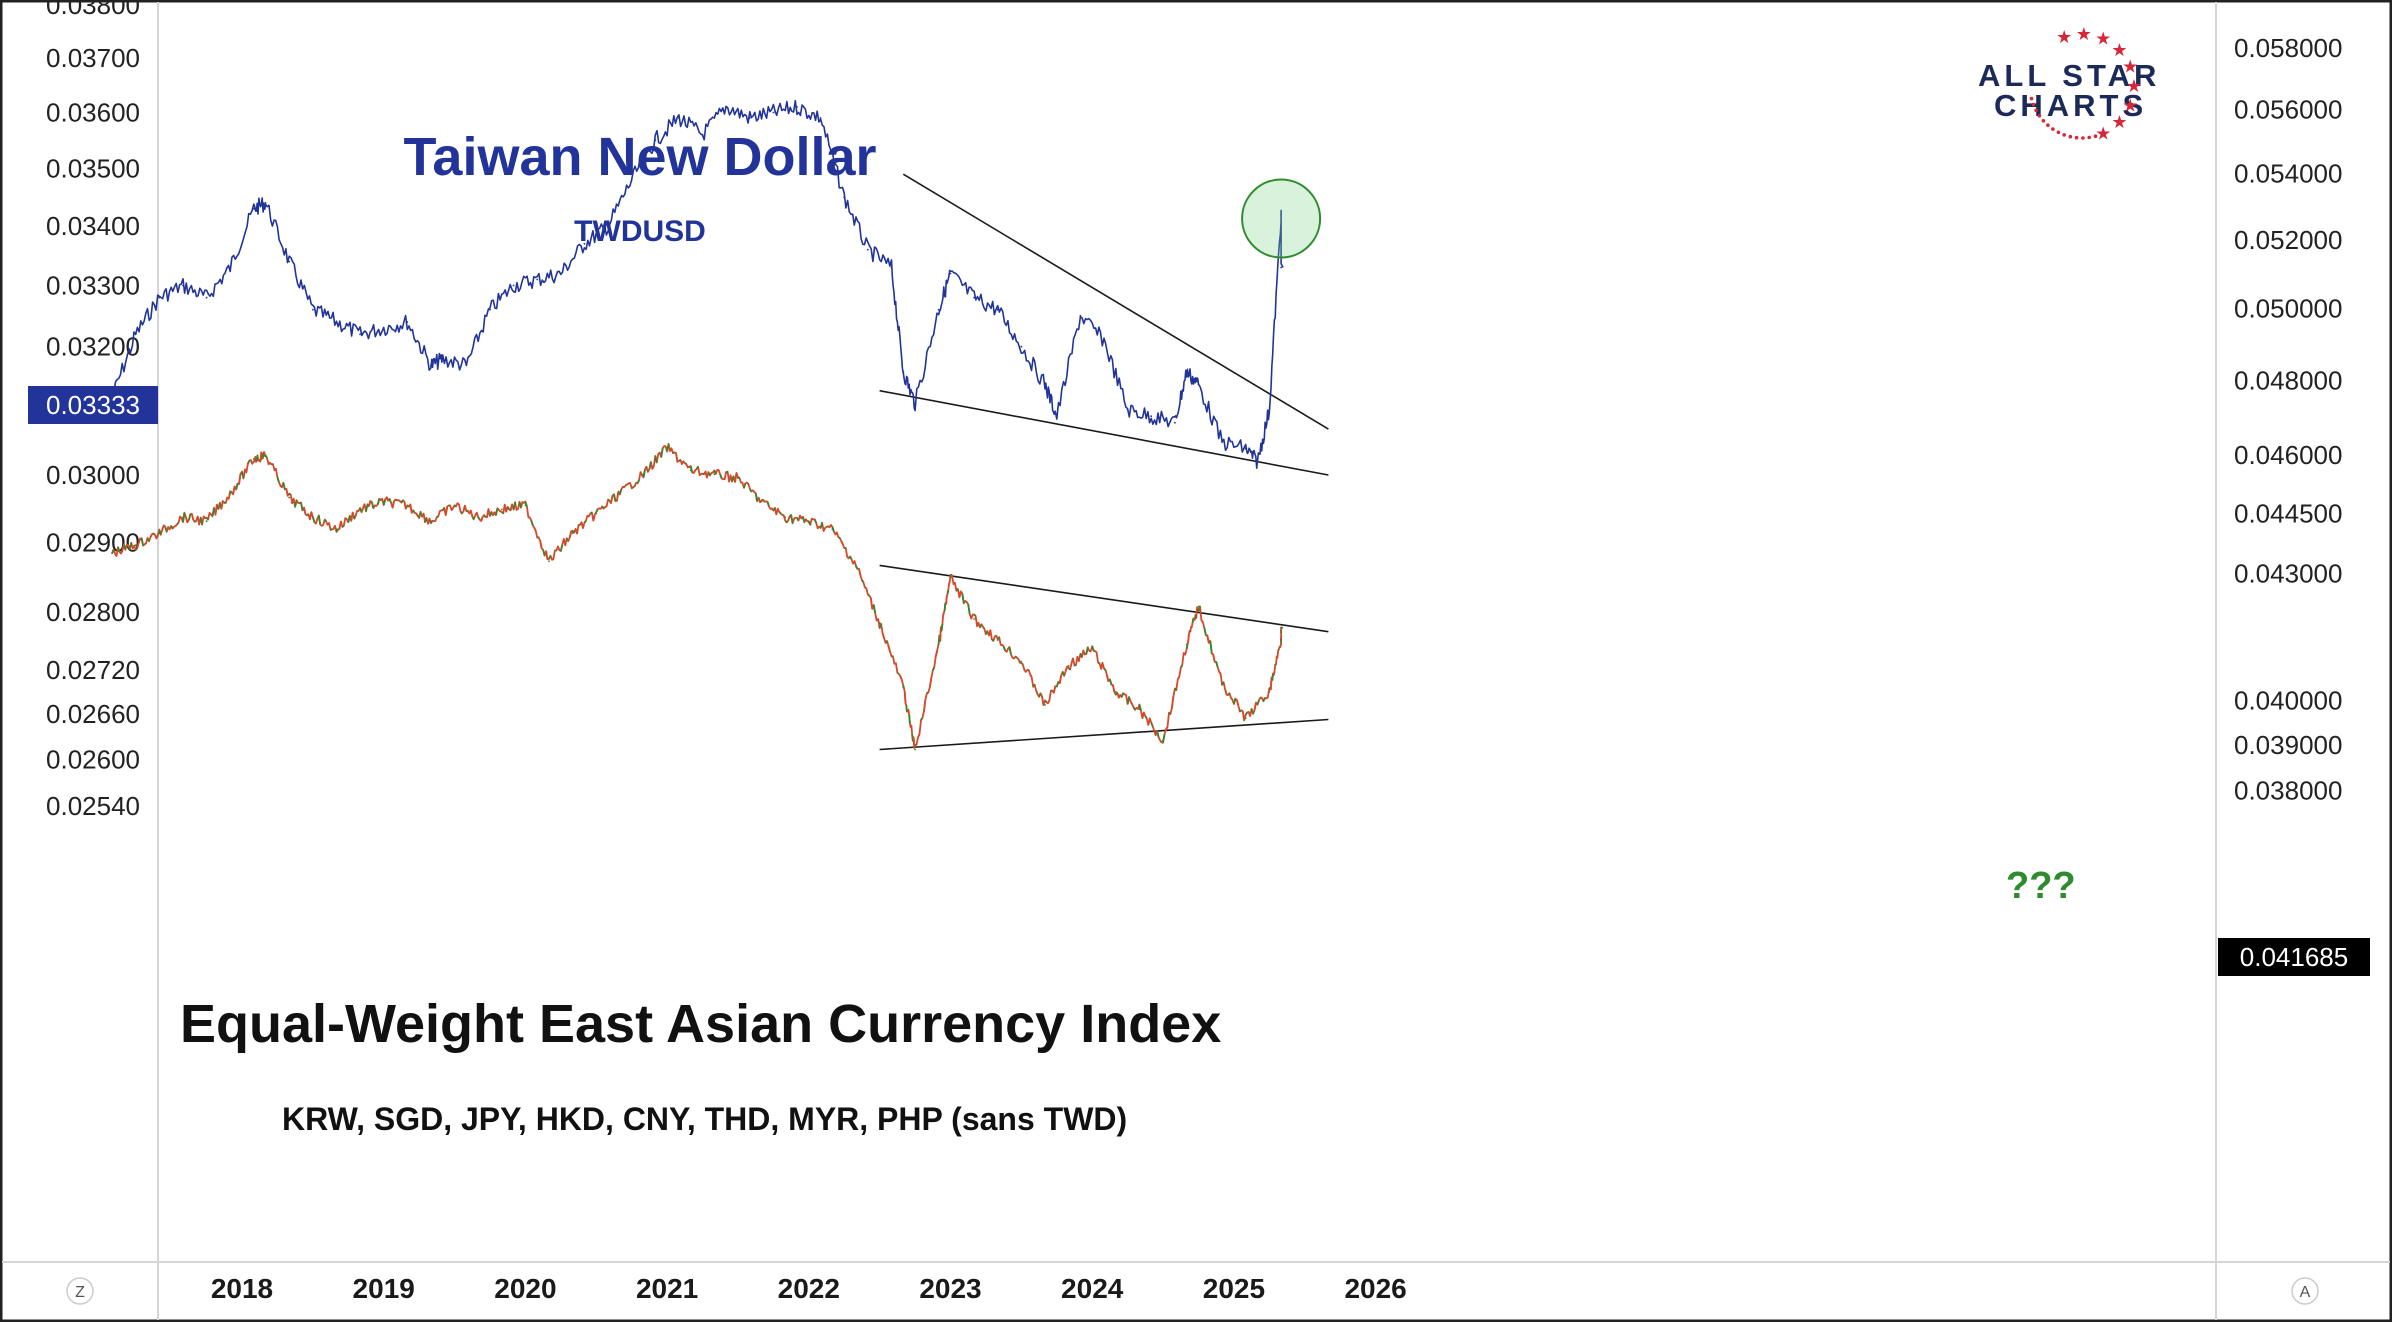  I want to click on x-axis-tick-2019: 2019, so click(384, 1288).